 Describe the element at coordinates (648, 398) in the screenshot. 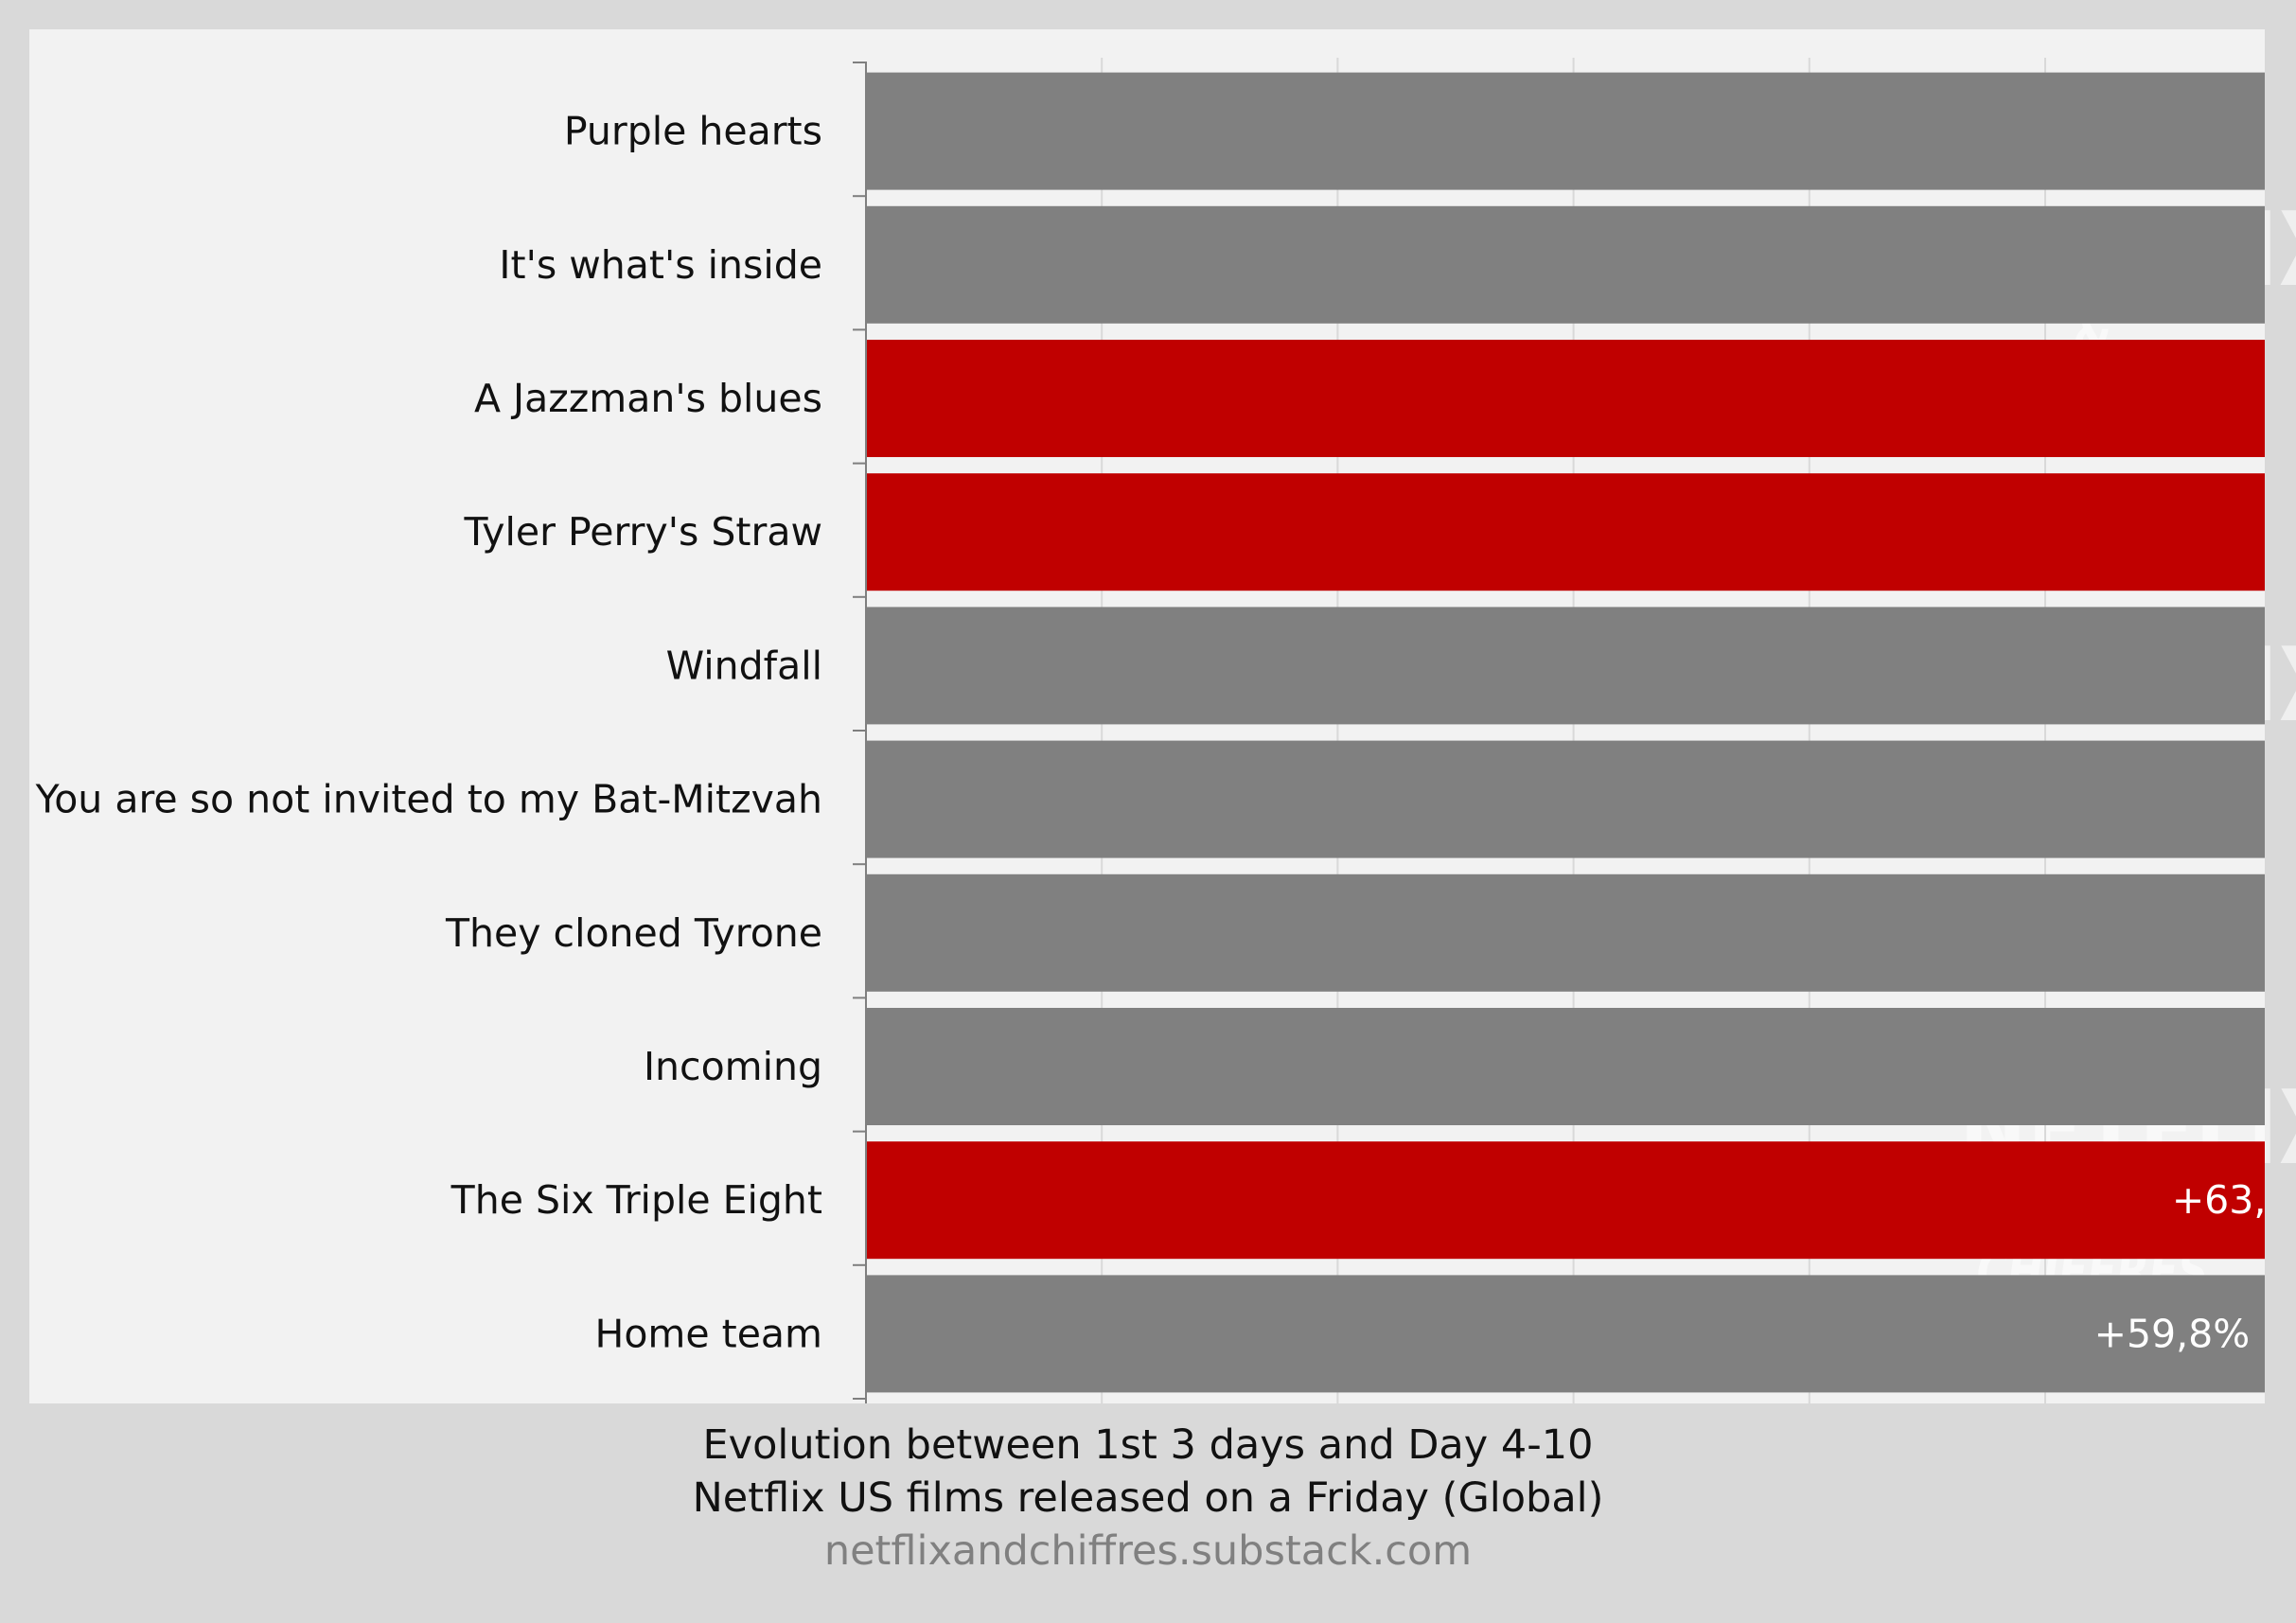

I see `category-tick-label: A Jazzman's blues` at that location.